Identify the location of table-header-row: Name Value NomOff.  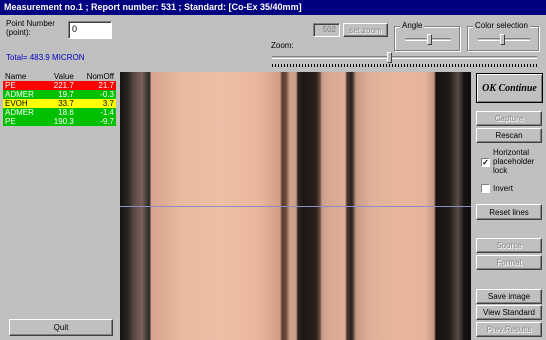
(59, 76).